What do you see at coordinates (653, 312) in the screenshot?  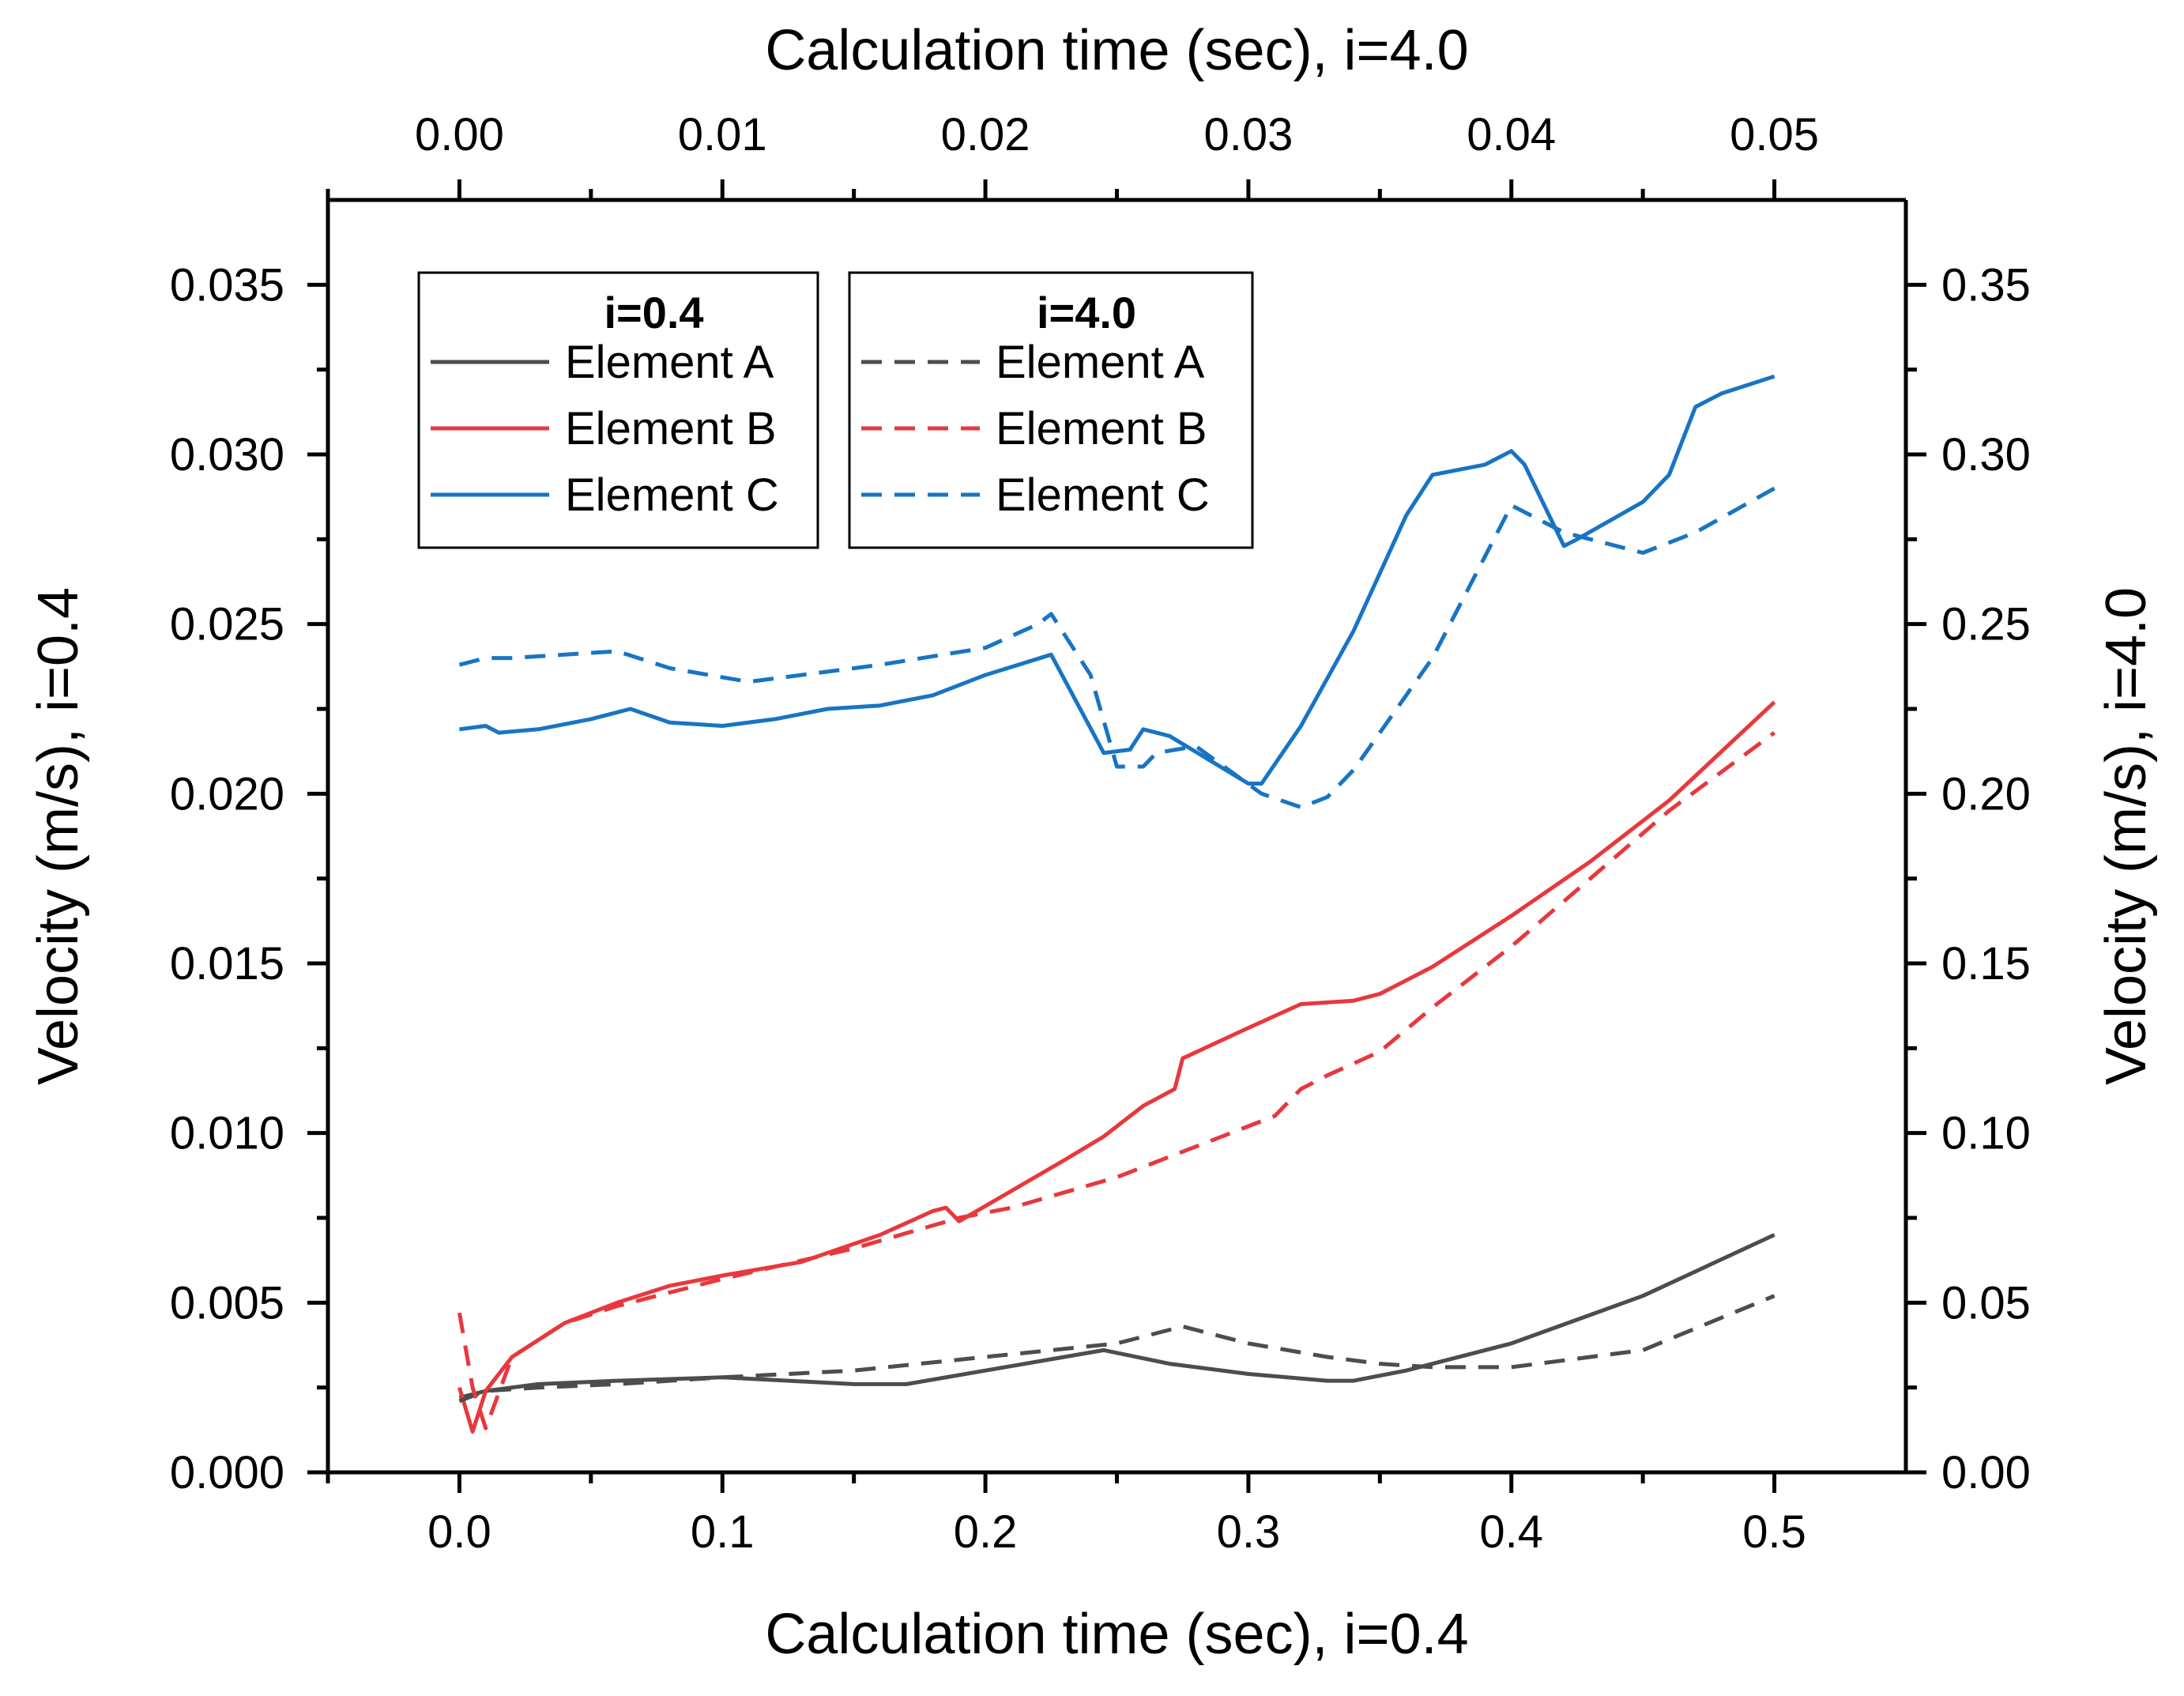 I see `legend-group-title: i=0.4` at bounding box center [653, 312].